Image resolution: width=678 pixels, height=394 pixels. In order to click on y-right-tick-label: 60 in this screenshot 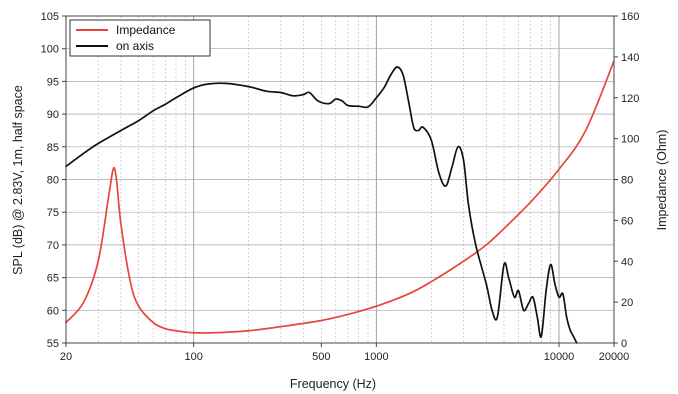, I will do `click(627, 221)`.